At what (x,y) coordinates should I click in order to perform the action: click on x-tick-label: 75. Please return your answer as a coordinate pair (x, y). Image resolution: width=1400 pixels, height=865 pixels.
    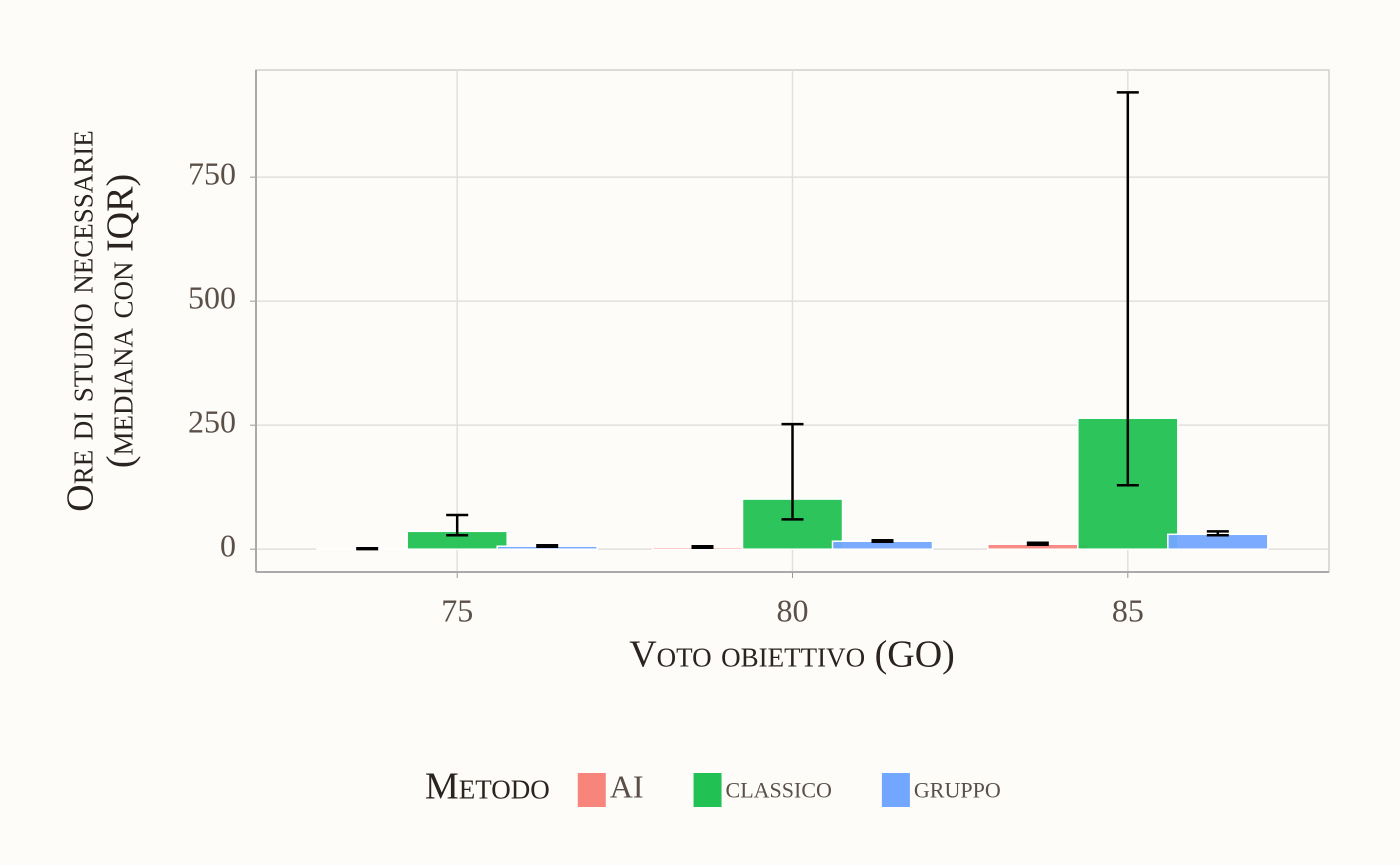
    Looking at the image, I should click on (457, 610).